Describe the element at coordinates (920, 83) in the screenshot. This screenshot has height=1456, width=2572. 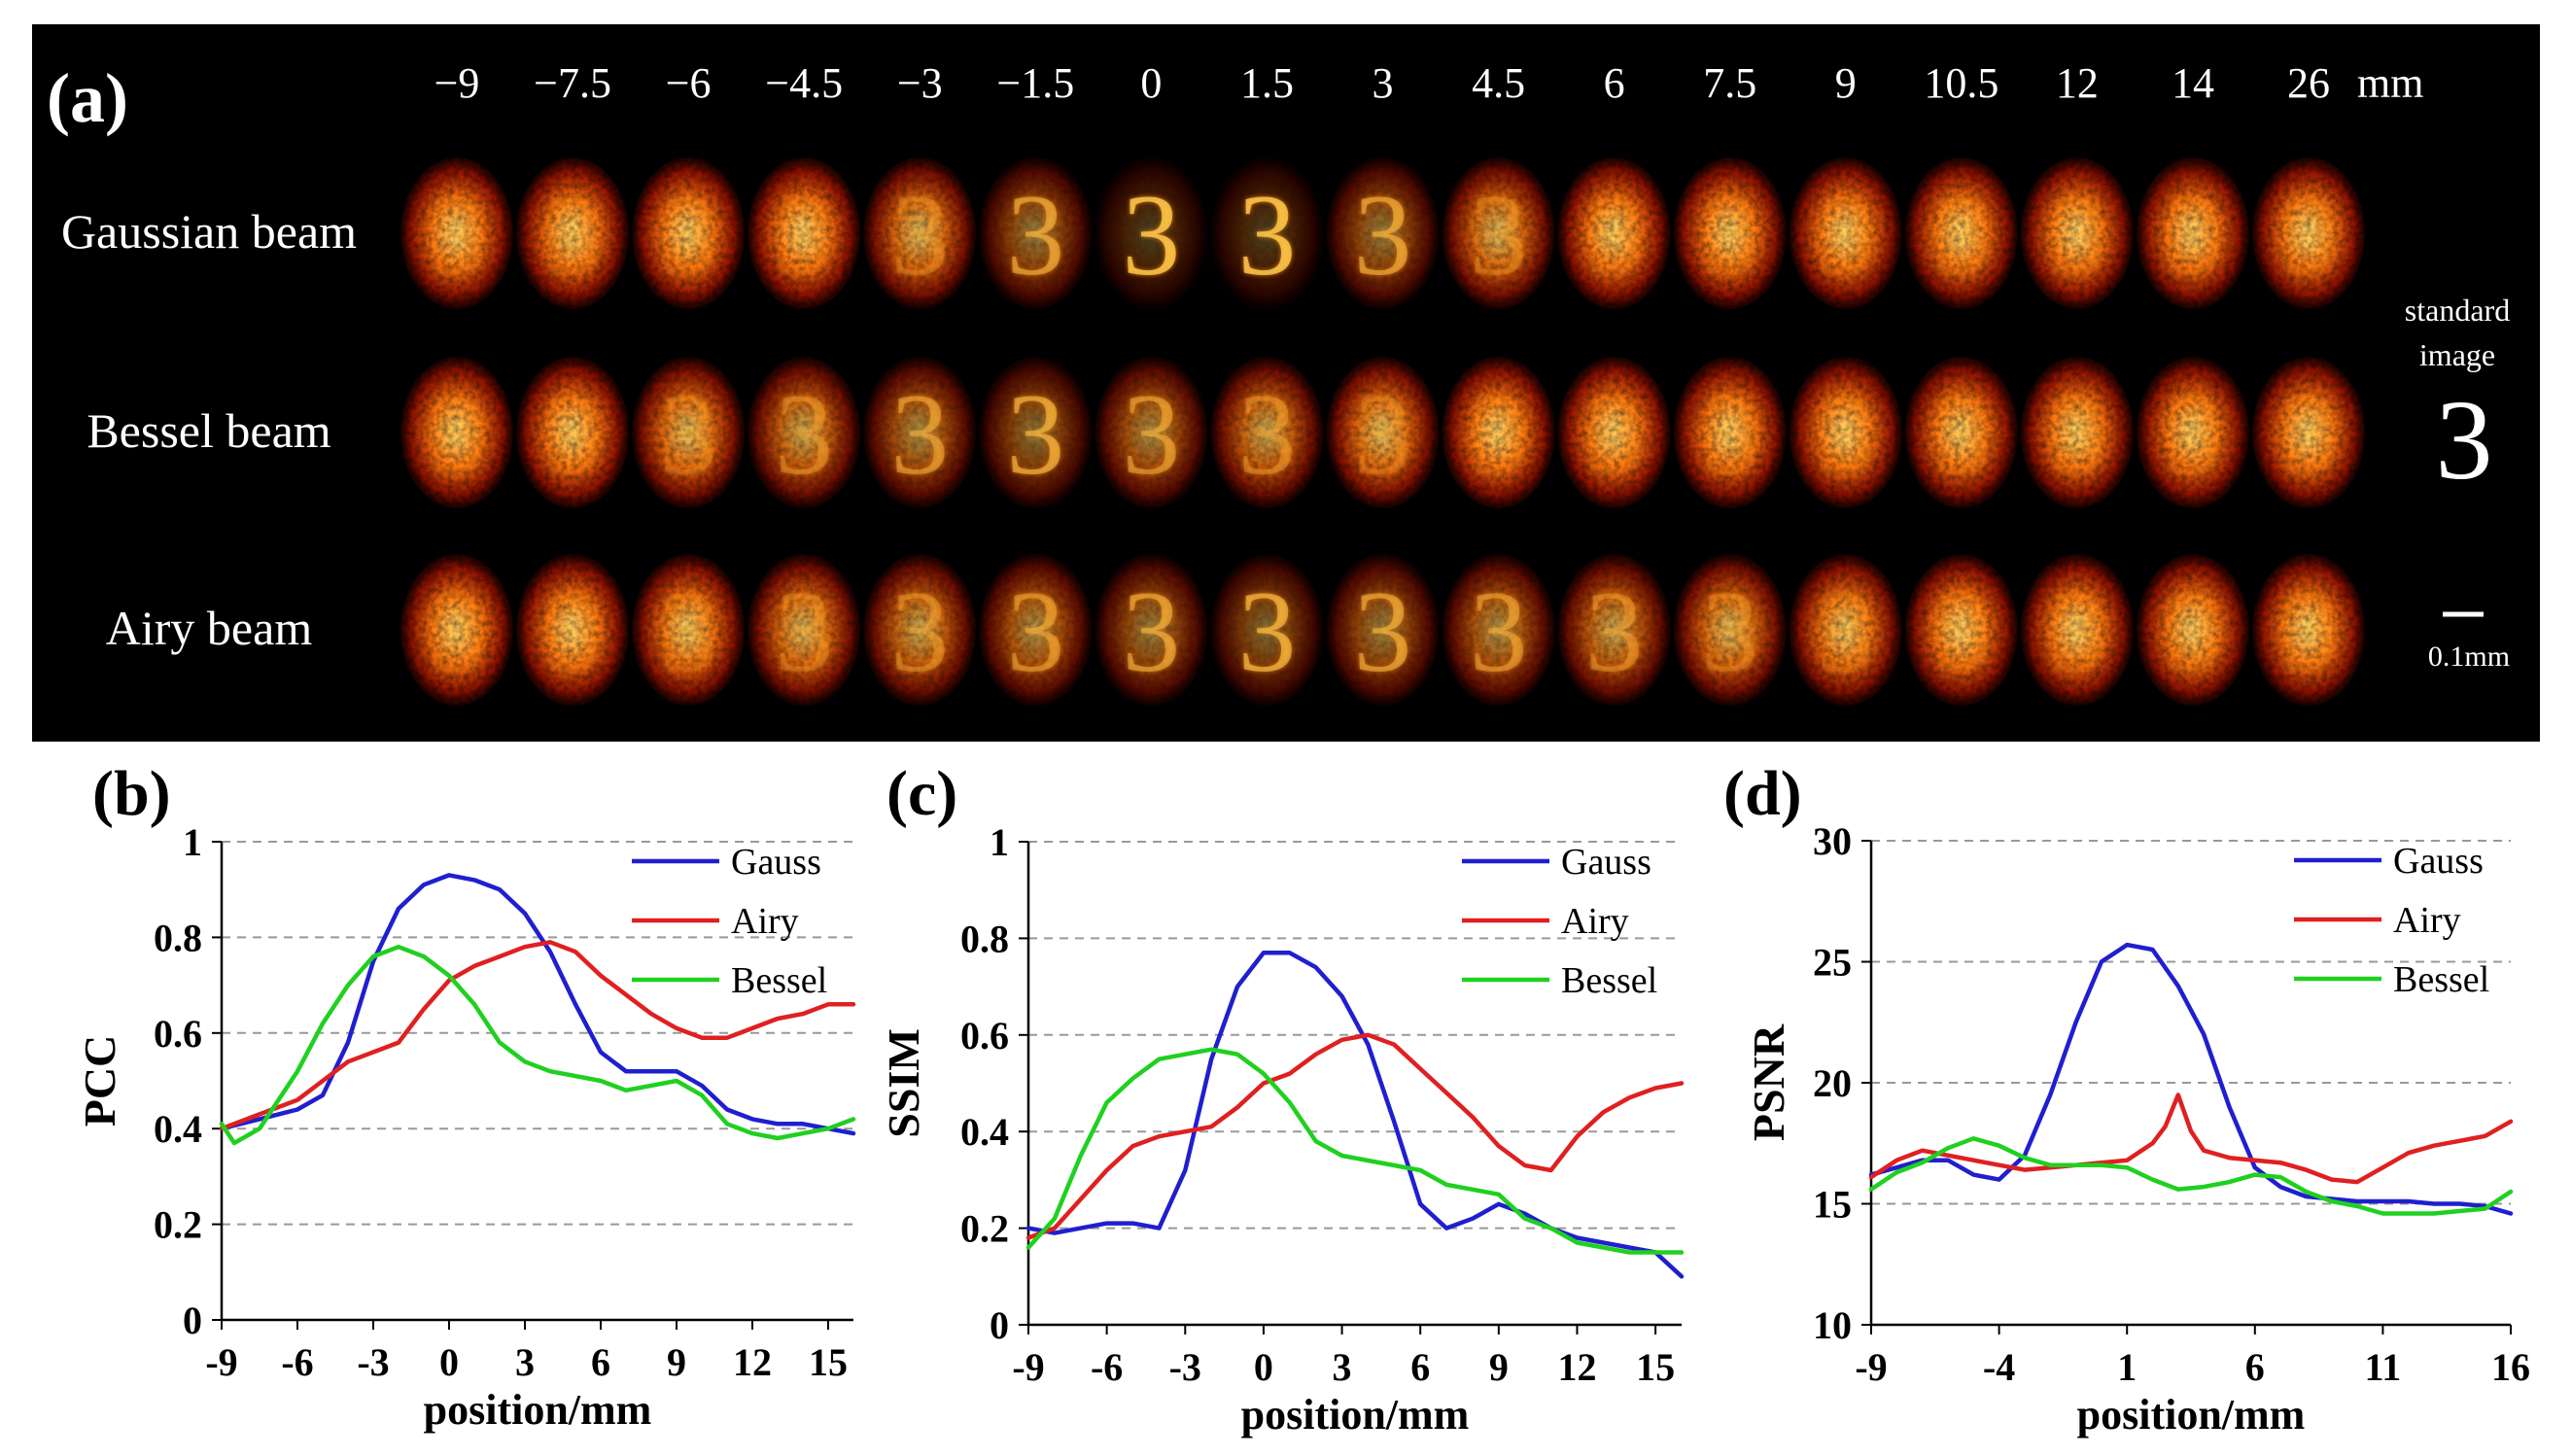
I see `position-label: −3` at that location.